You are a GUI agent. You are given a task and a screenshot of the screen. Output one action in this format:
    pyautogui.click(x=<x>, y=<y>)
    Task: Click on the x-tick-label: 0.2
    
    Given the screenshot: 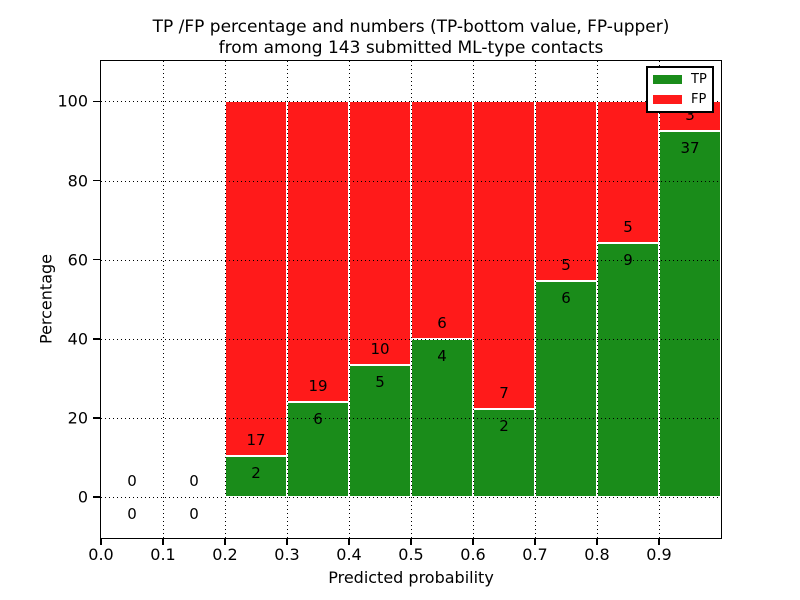 What is the action you would take?
    pyautogui.click(x=225, y=554)
    